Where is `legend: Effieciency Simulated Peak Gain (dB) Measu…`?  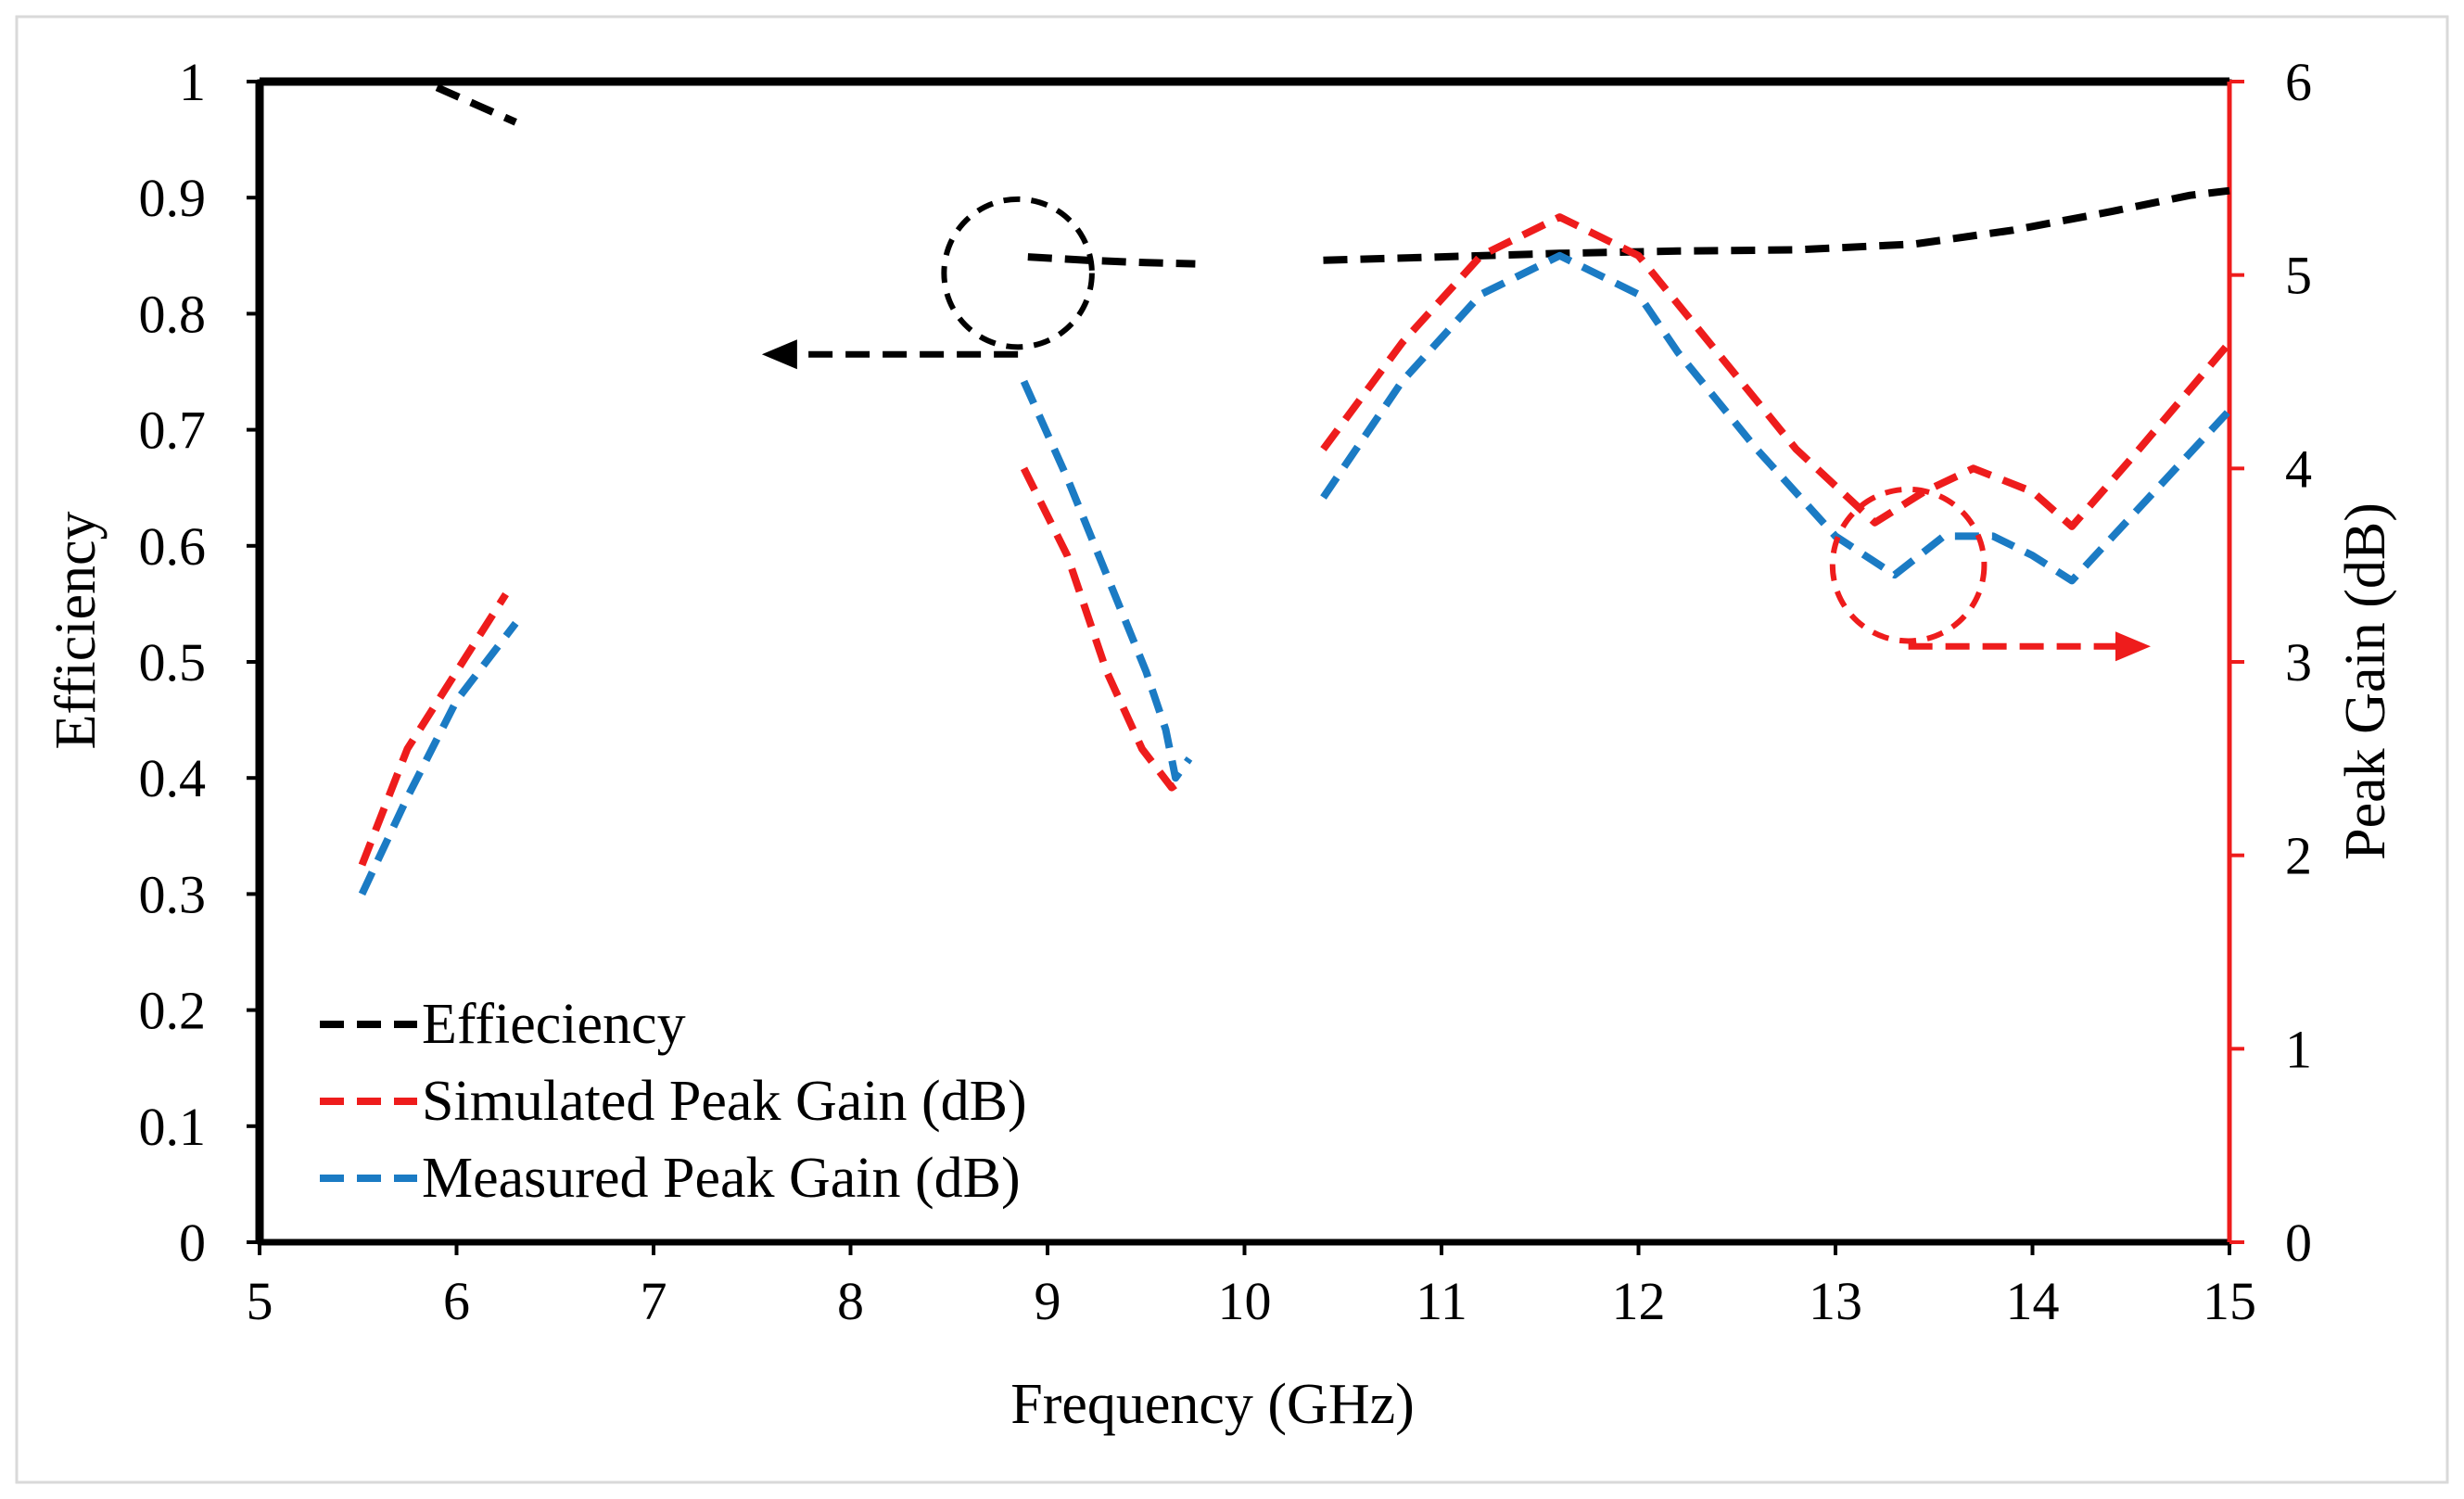 legend: Effieciency Simulated Peak Gain (dB) Measu… is located at coordinates (673, 1101).